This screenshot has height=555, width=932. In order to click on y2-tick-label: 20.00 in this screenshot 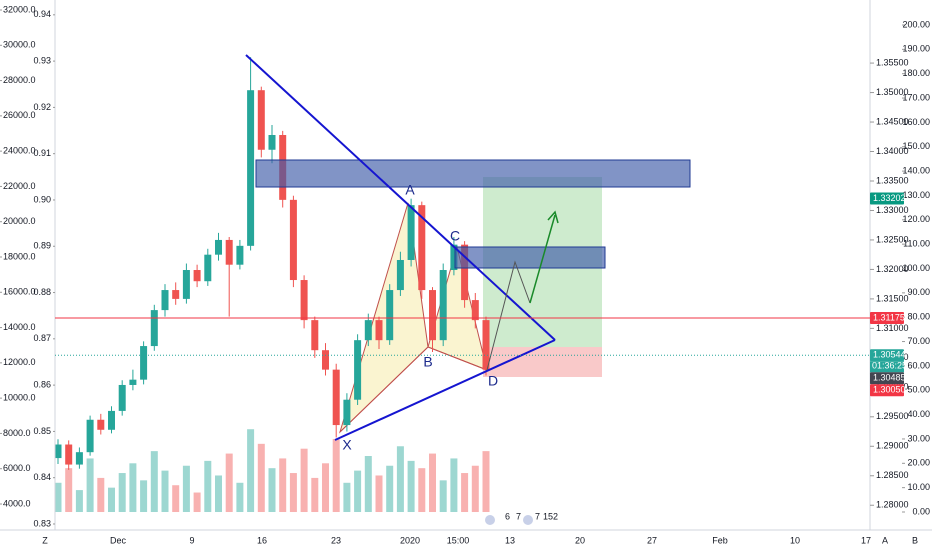, I will do `click(918, 463)`.